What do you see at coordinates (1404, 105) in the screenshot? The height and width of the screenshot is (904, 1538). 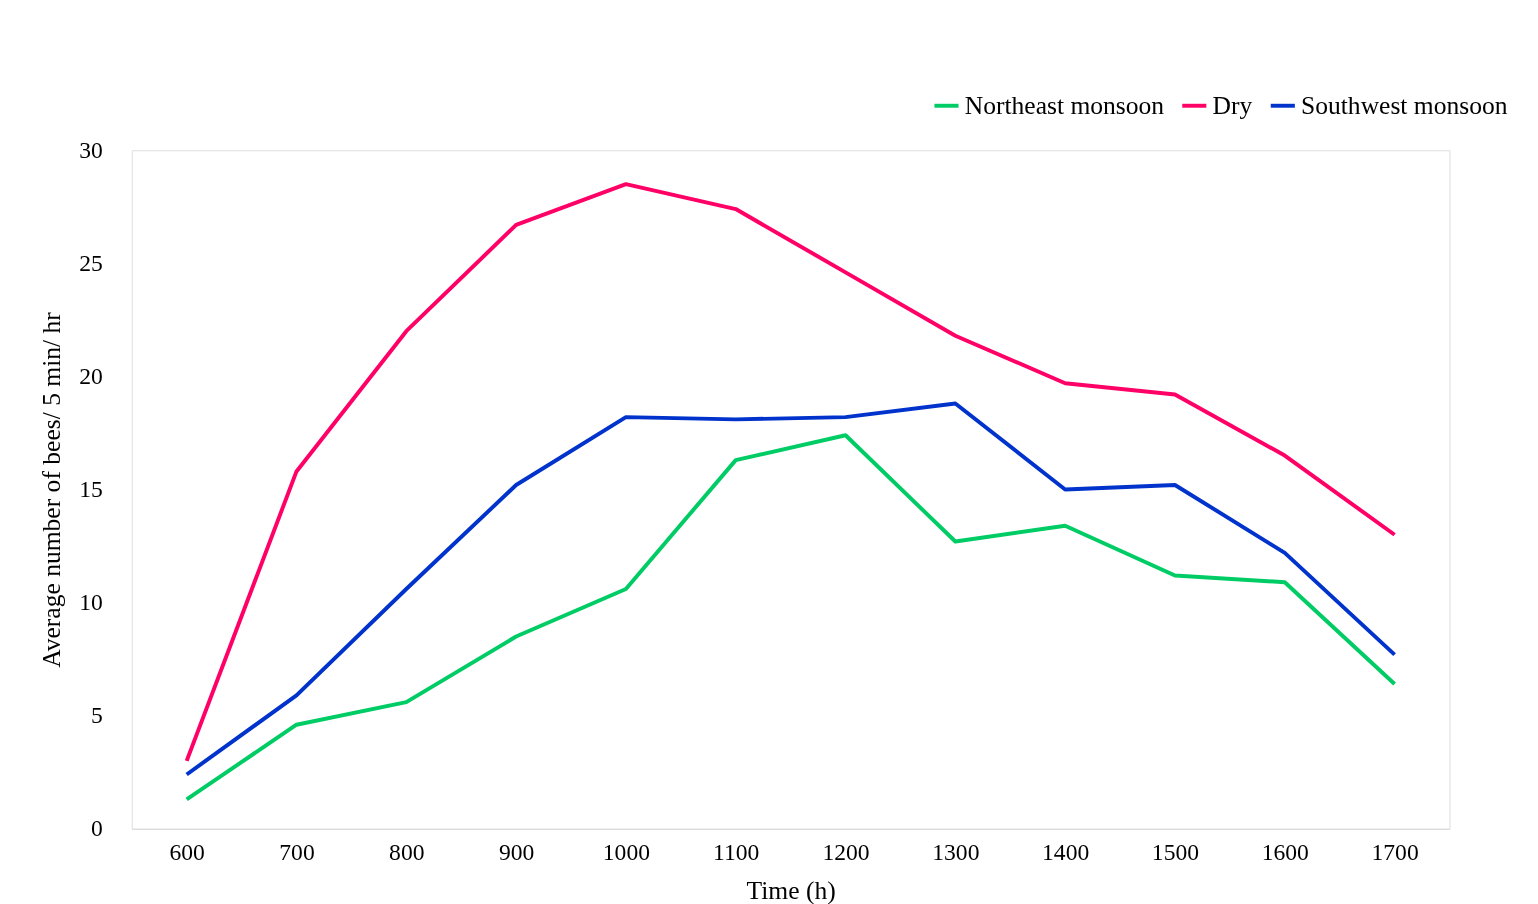 I see `legend-label: Southwest monsoon` at bounding box center [1404, 105].